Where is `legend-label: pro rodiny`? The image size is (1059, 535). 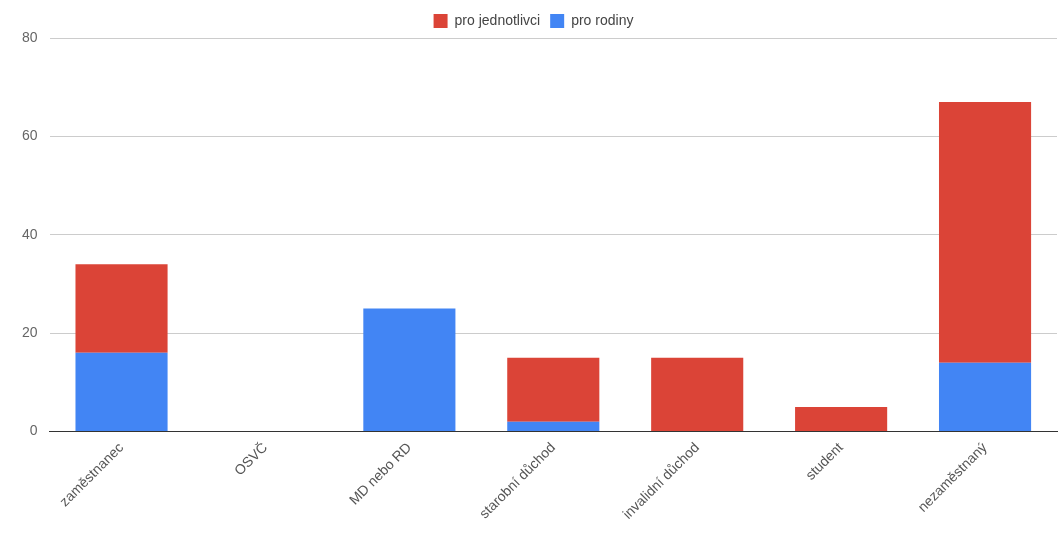 legend-label: pro rodiny is located at coordinates (602, 19).